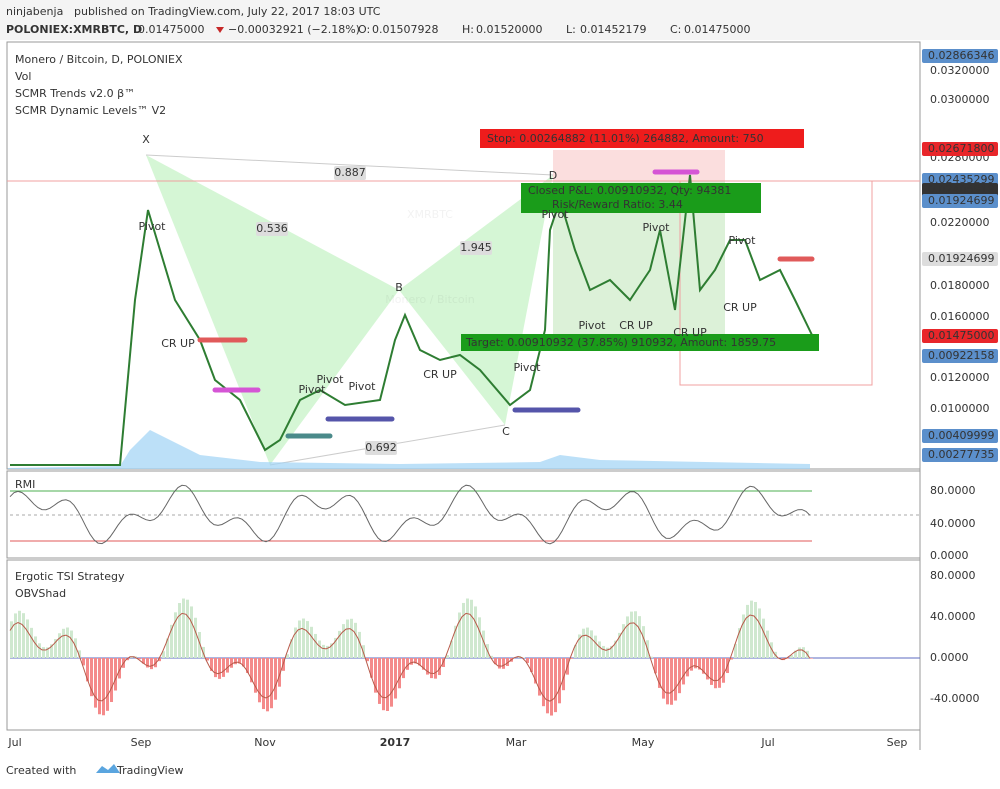 The height and width of the screenshot is (789, 1000). What do you see at coordinates (960, 99) in the screenshot?
I see `price-tick-label: 0.0300000` at bounding box center [960, 99].